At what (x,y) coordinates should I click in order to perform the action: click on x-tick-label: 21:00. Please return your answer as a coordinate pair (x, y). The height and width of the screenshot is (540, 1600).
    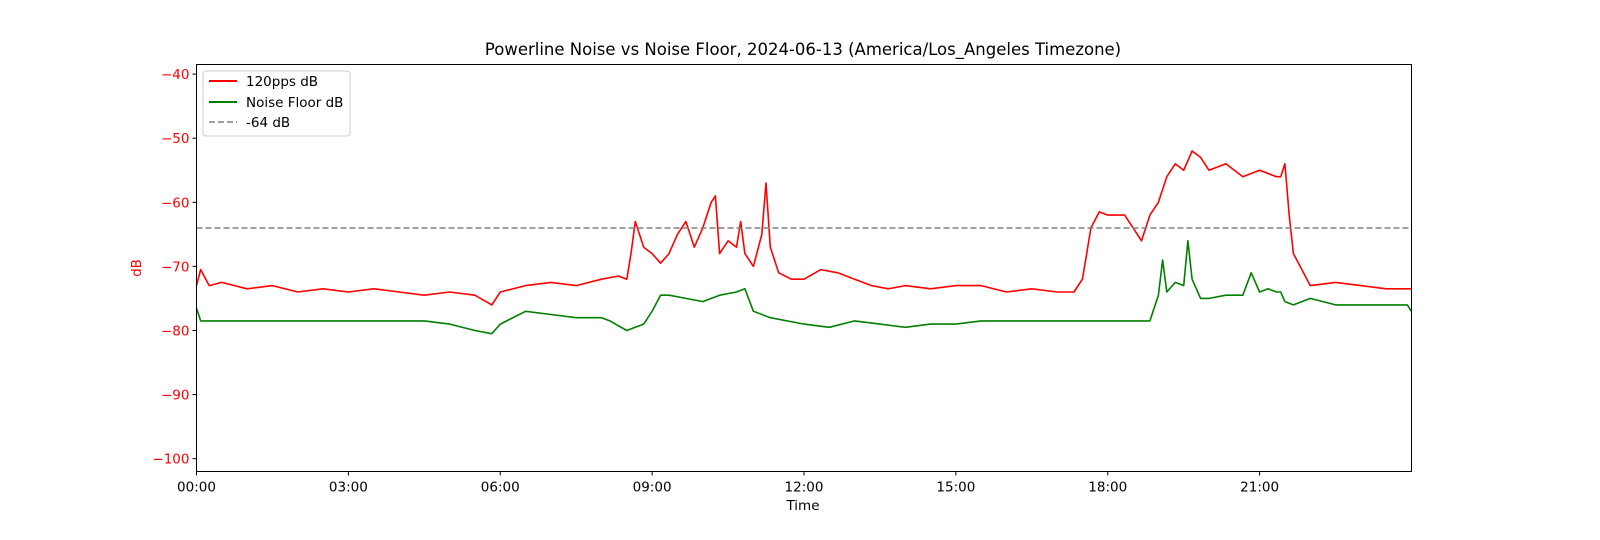
    Looking at the image, I should click on (1259, 488).